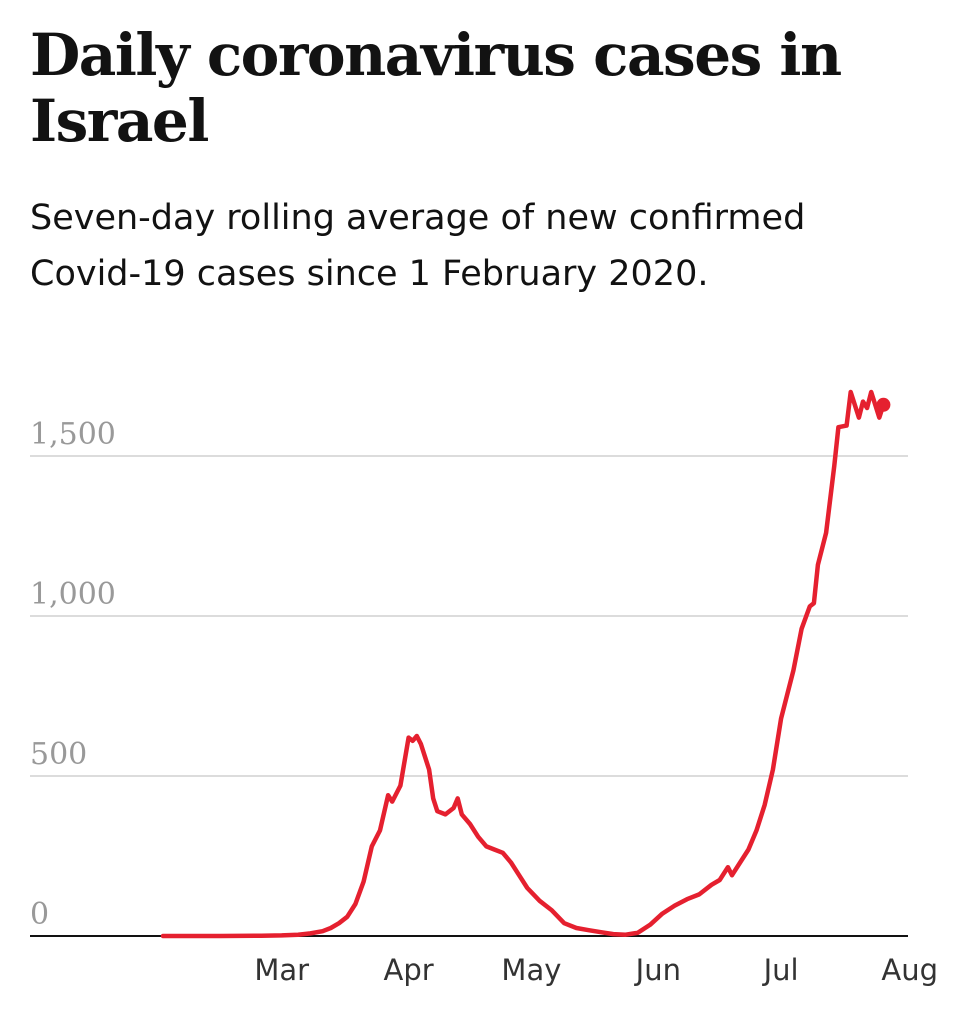  What do you see at coordinates (883, 404) in the screenshot?
I see `series-end-marker` at bounding box center [883, 404].